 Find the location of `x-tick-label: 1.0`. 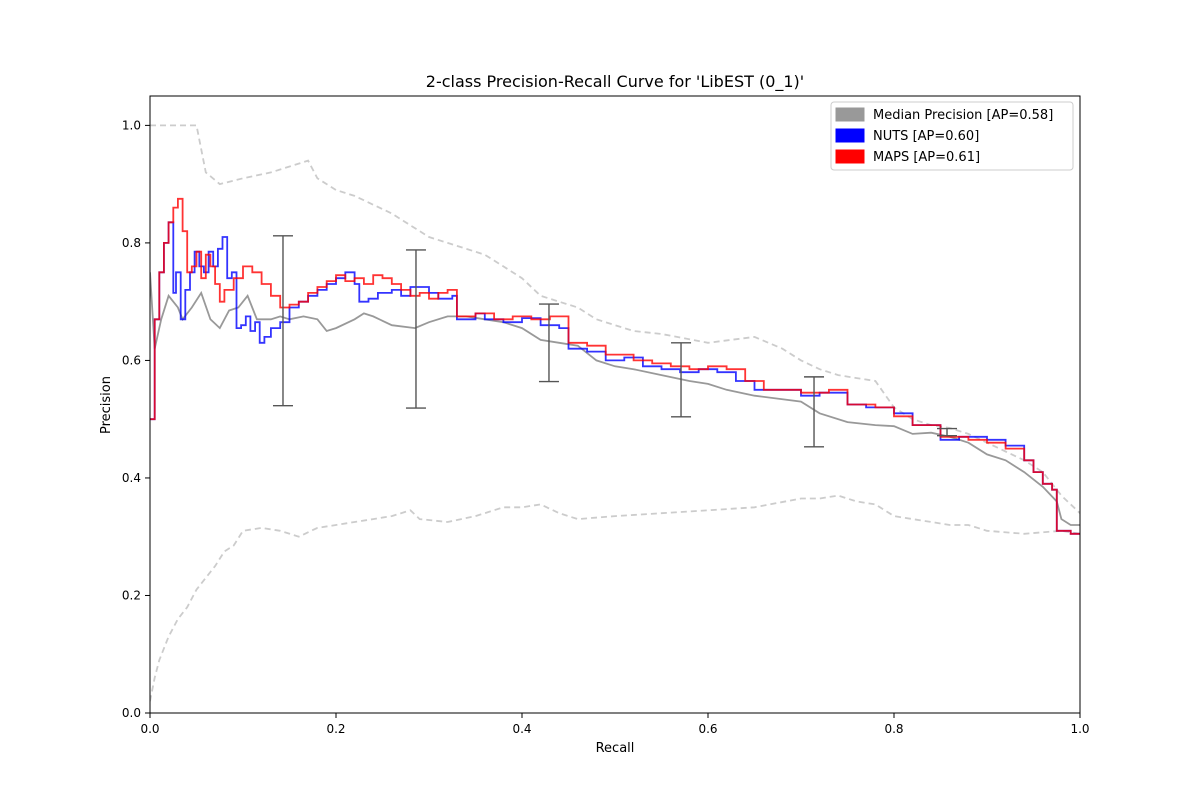

x-tick-label: 1.0 is located at coordinates (1079, 729).